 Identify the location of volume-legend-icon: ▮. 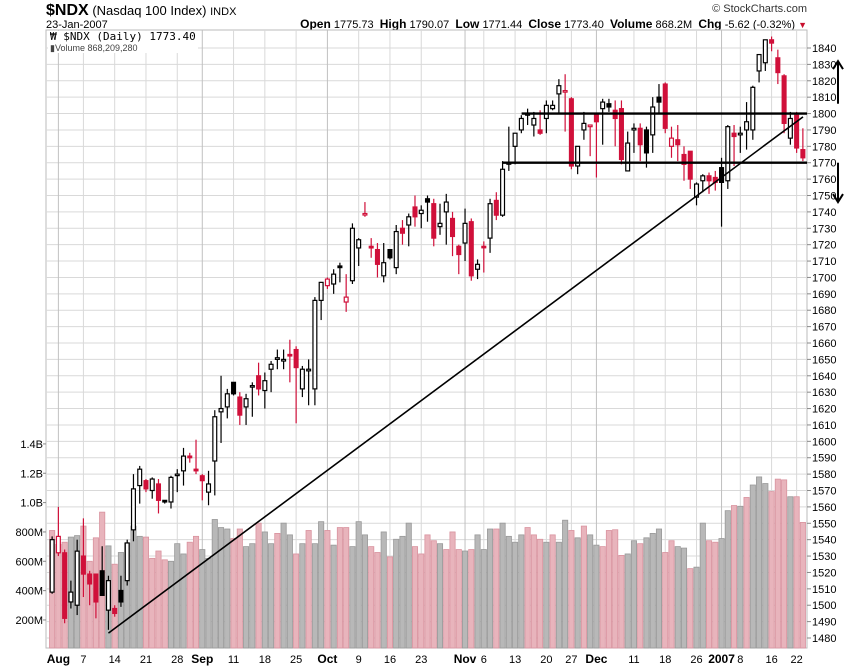
(52, 48).